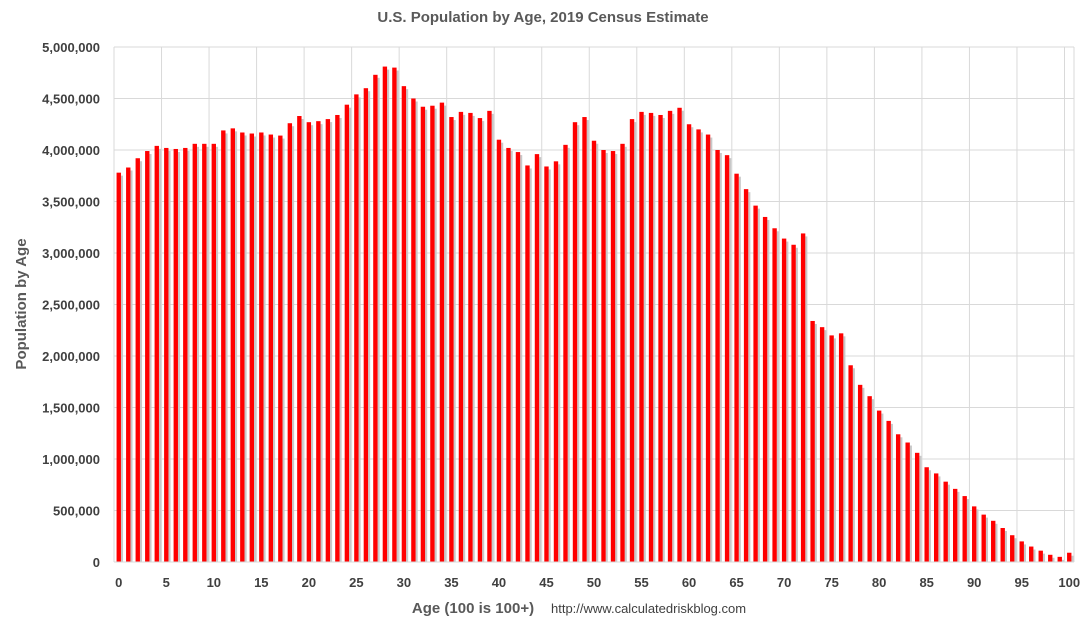 The height and width of the screenshot is (625, 1086). What do you see at coordinates (974, 582) in the screenshot?
I see `x-tick-label: 90` at bounding box center [974, 582].